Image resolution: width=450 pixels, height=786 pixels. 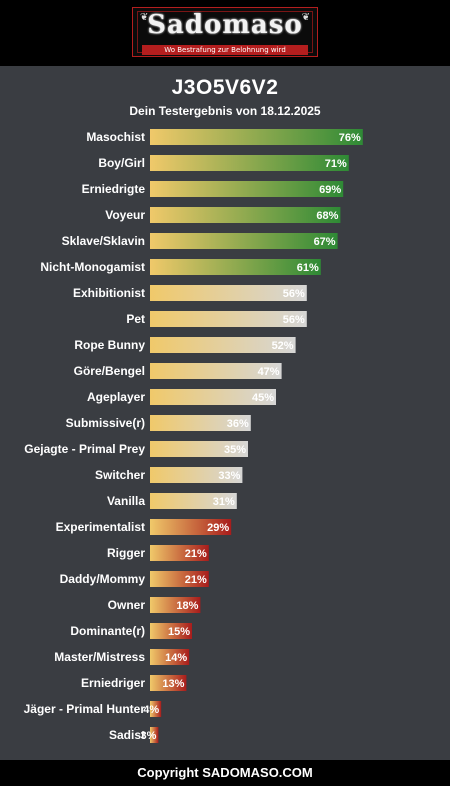 What do you see at coordinates (224, 502) in the screenshot?
I see `value-label: 31%` at bounding box center [224, 502].